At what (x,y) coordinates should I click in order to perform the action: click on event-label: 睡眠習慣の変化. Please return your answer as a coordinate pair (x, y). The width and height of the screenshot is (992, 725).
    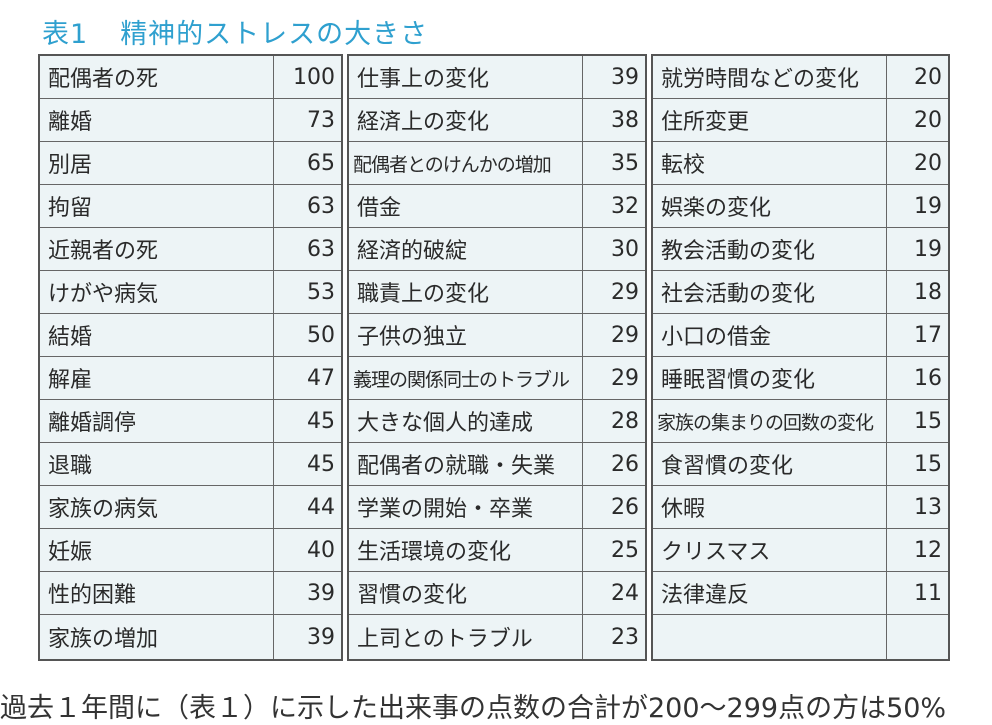
    Looking at the image, I should click on (769, 378).